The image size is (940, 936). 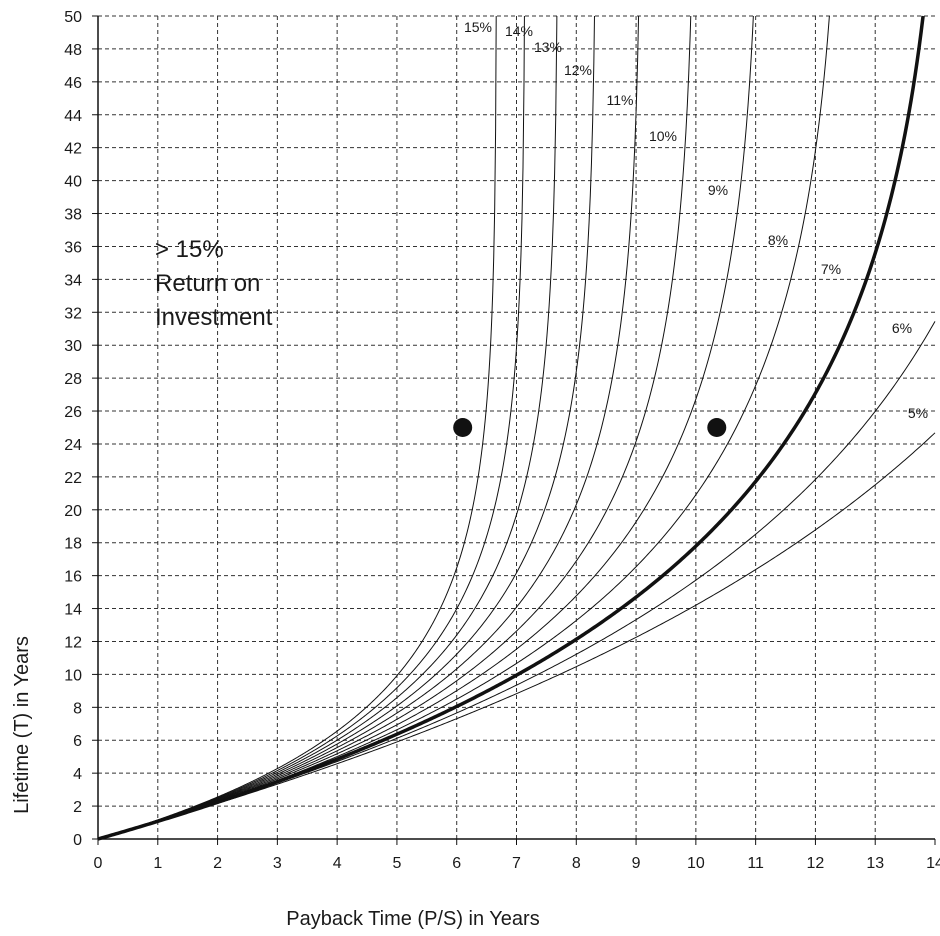 I want to click on x-tick-label: 4, so click(x=337, y=863).